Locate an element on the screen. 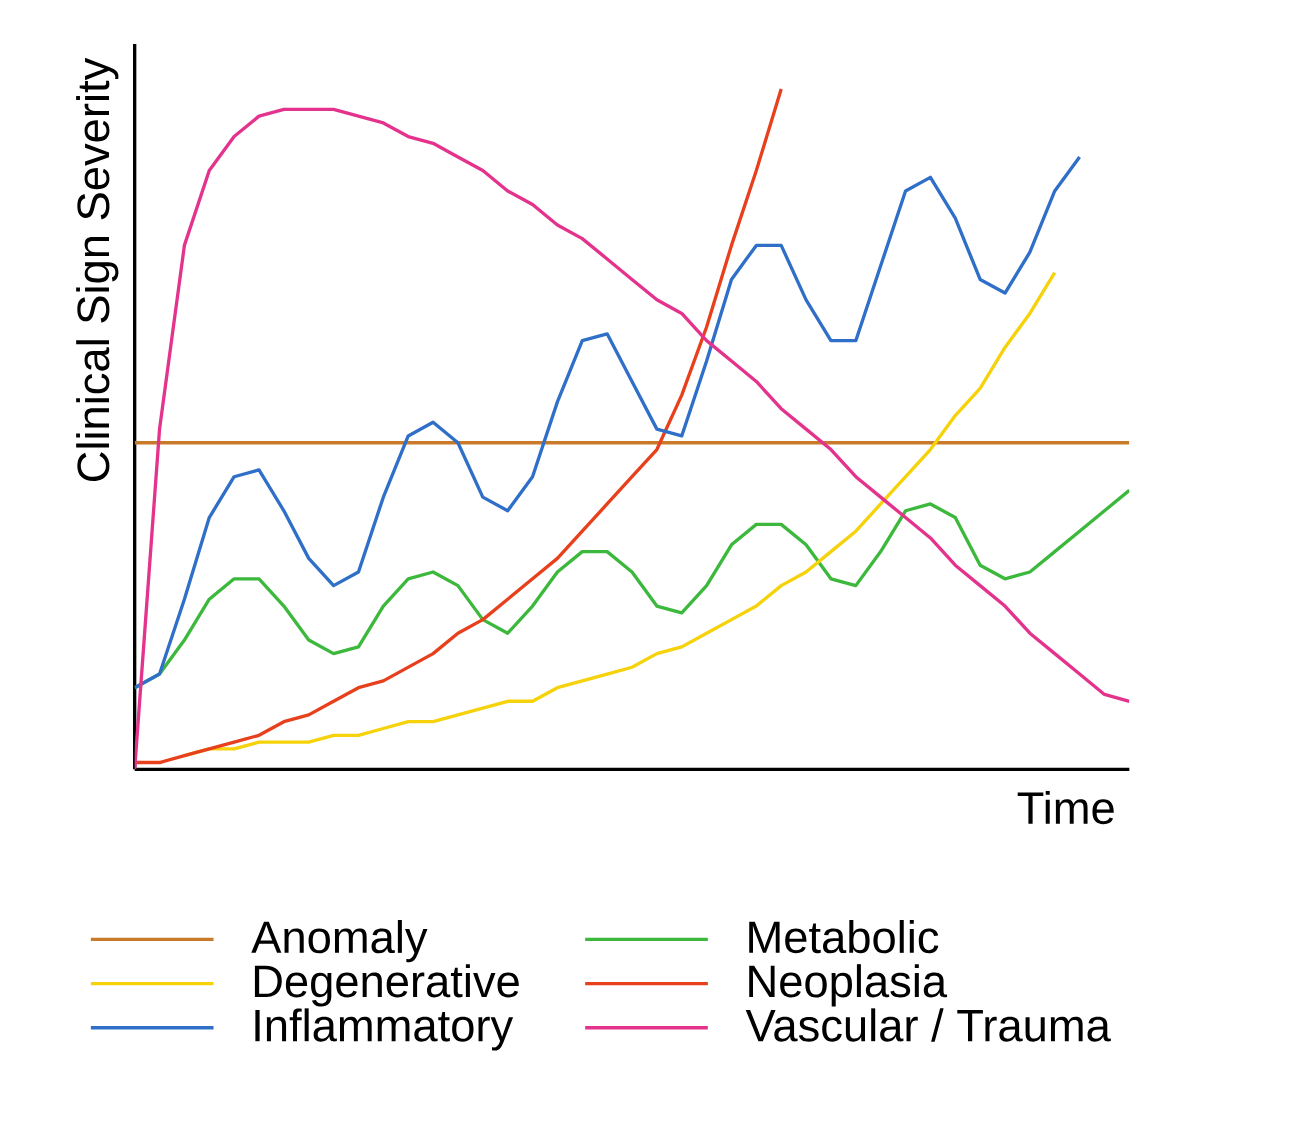  legend-label: Vascular / Trauma is located at coordinates (928, 1025).